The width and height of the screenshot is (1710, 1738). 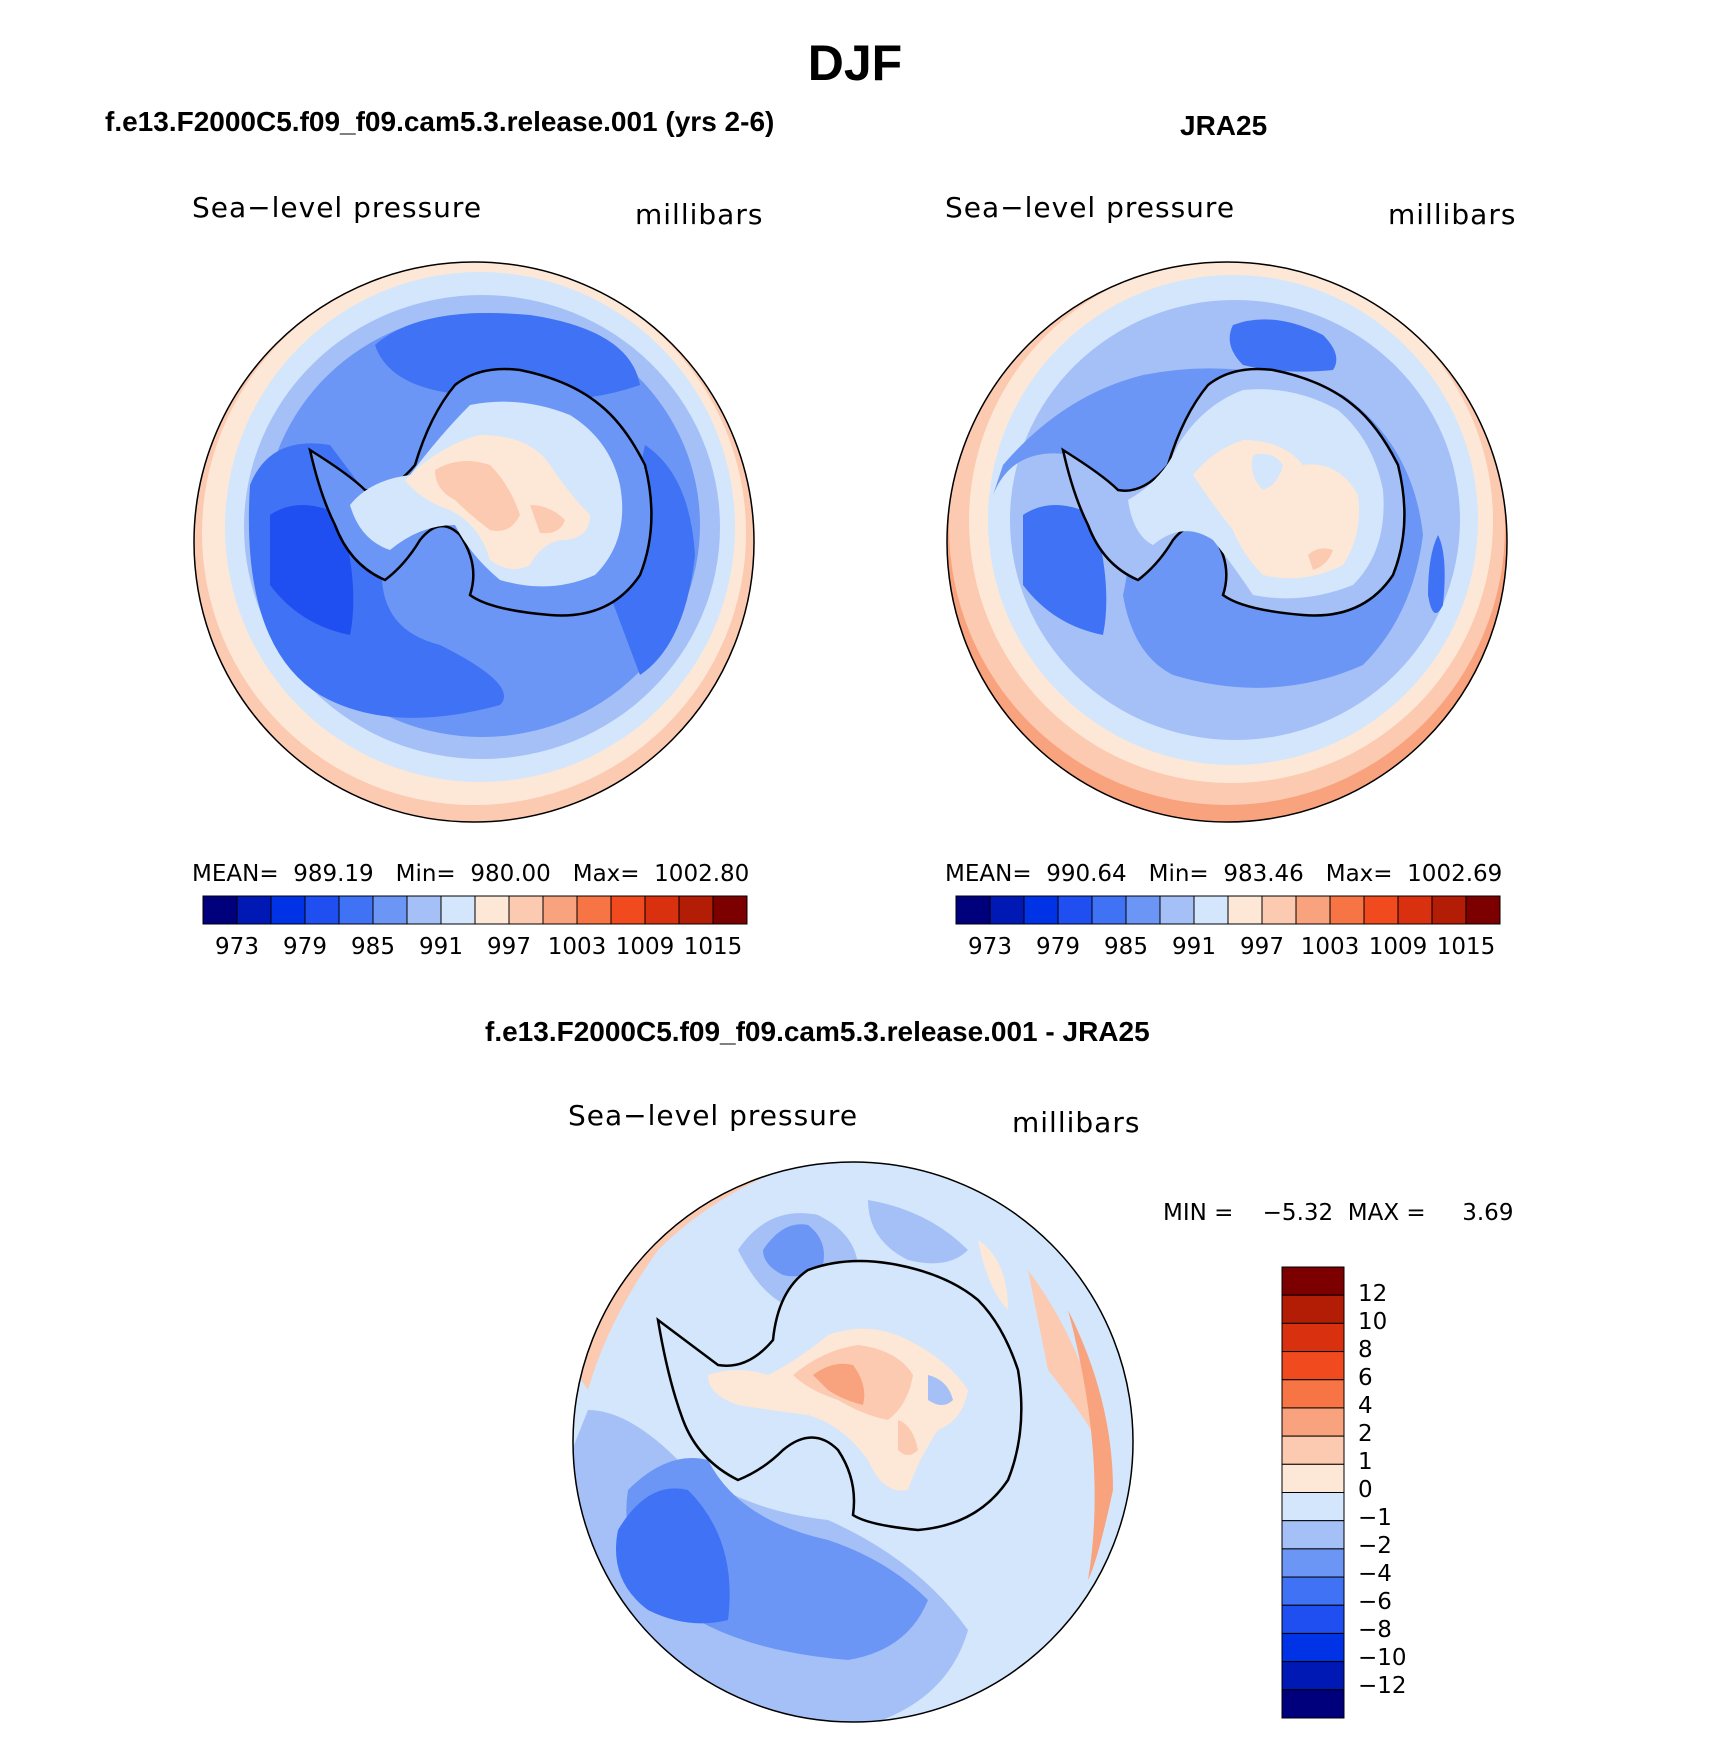 What do you see at coordinates (1330, 947) in the screenshot?
I see `obs-colorbar-tick: 1003` at bounding box center [1330, 947].